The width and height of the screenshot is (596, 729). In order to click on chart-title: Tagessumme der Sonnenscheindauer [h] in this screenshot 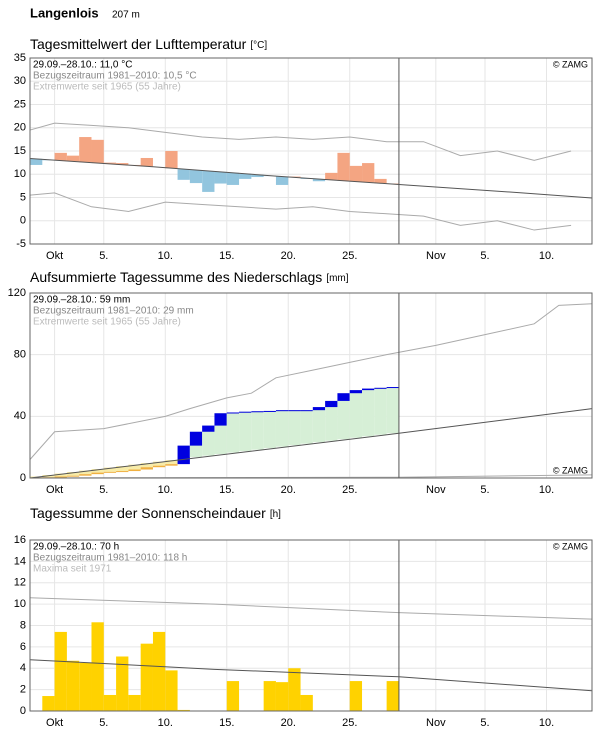, I will do `click(155, 513)`.